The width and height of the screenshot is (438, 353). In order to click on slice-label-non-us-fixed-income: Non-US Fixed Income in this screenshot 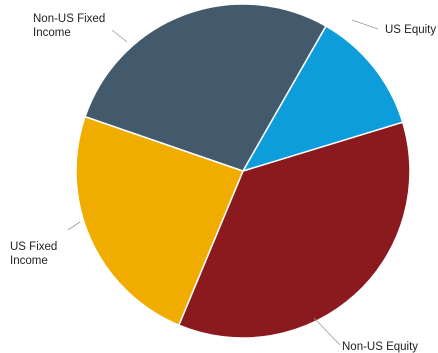, I will do `click(69, 26)`.